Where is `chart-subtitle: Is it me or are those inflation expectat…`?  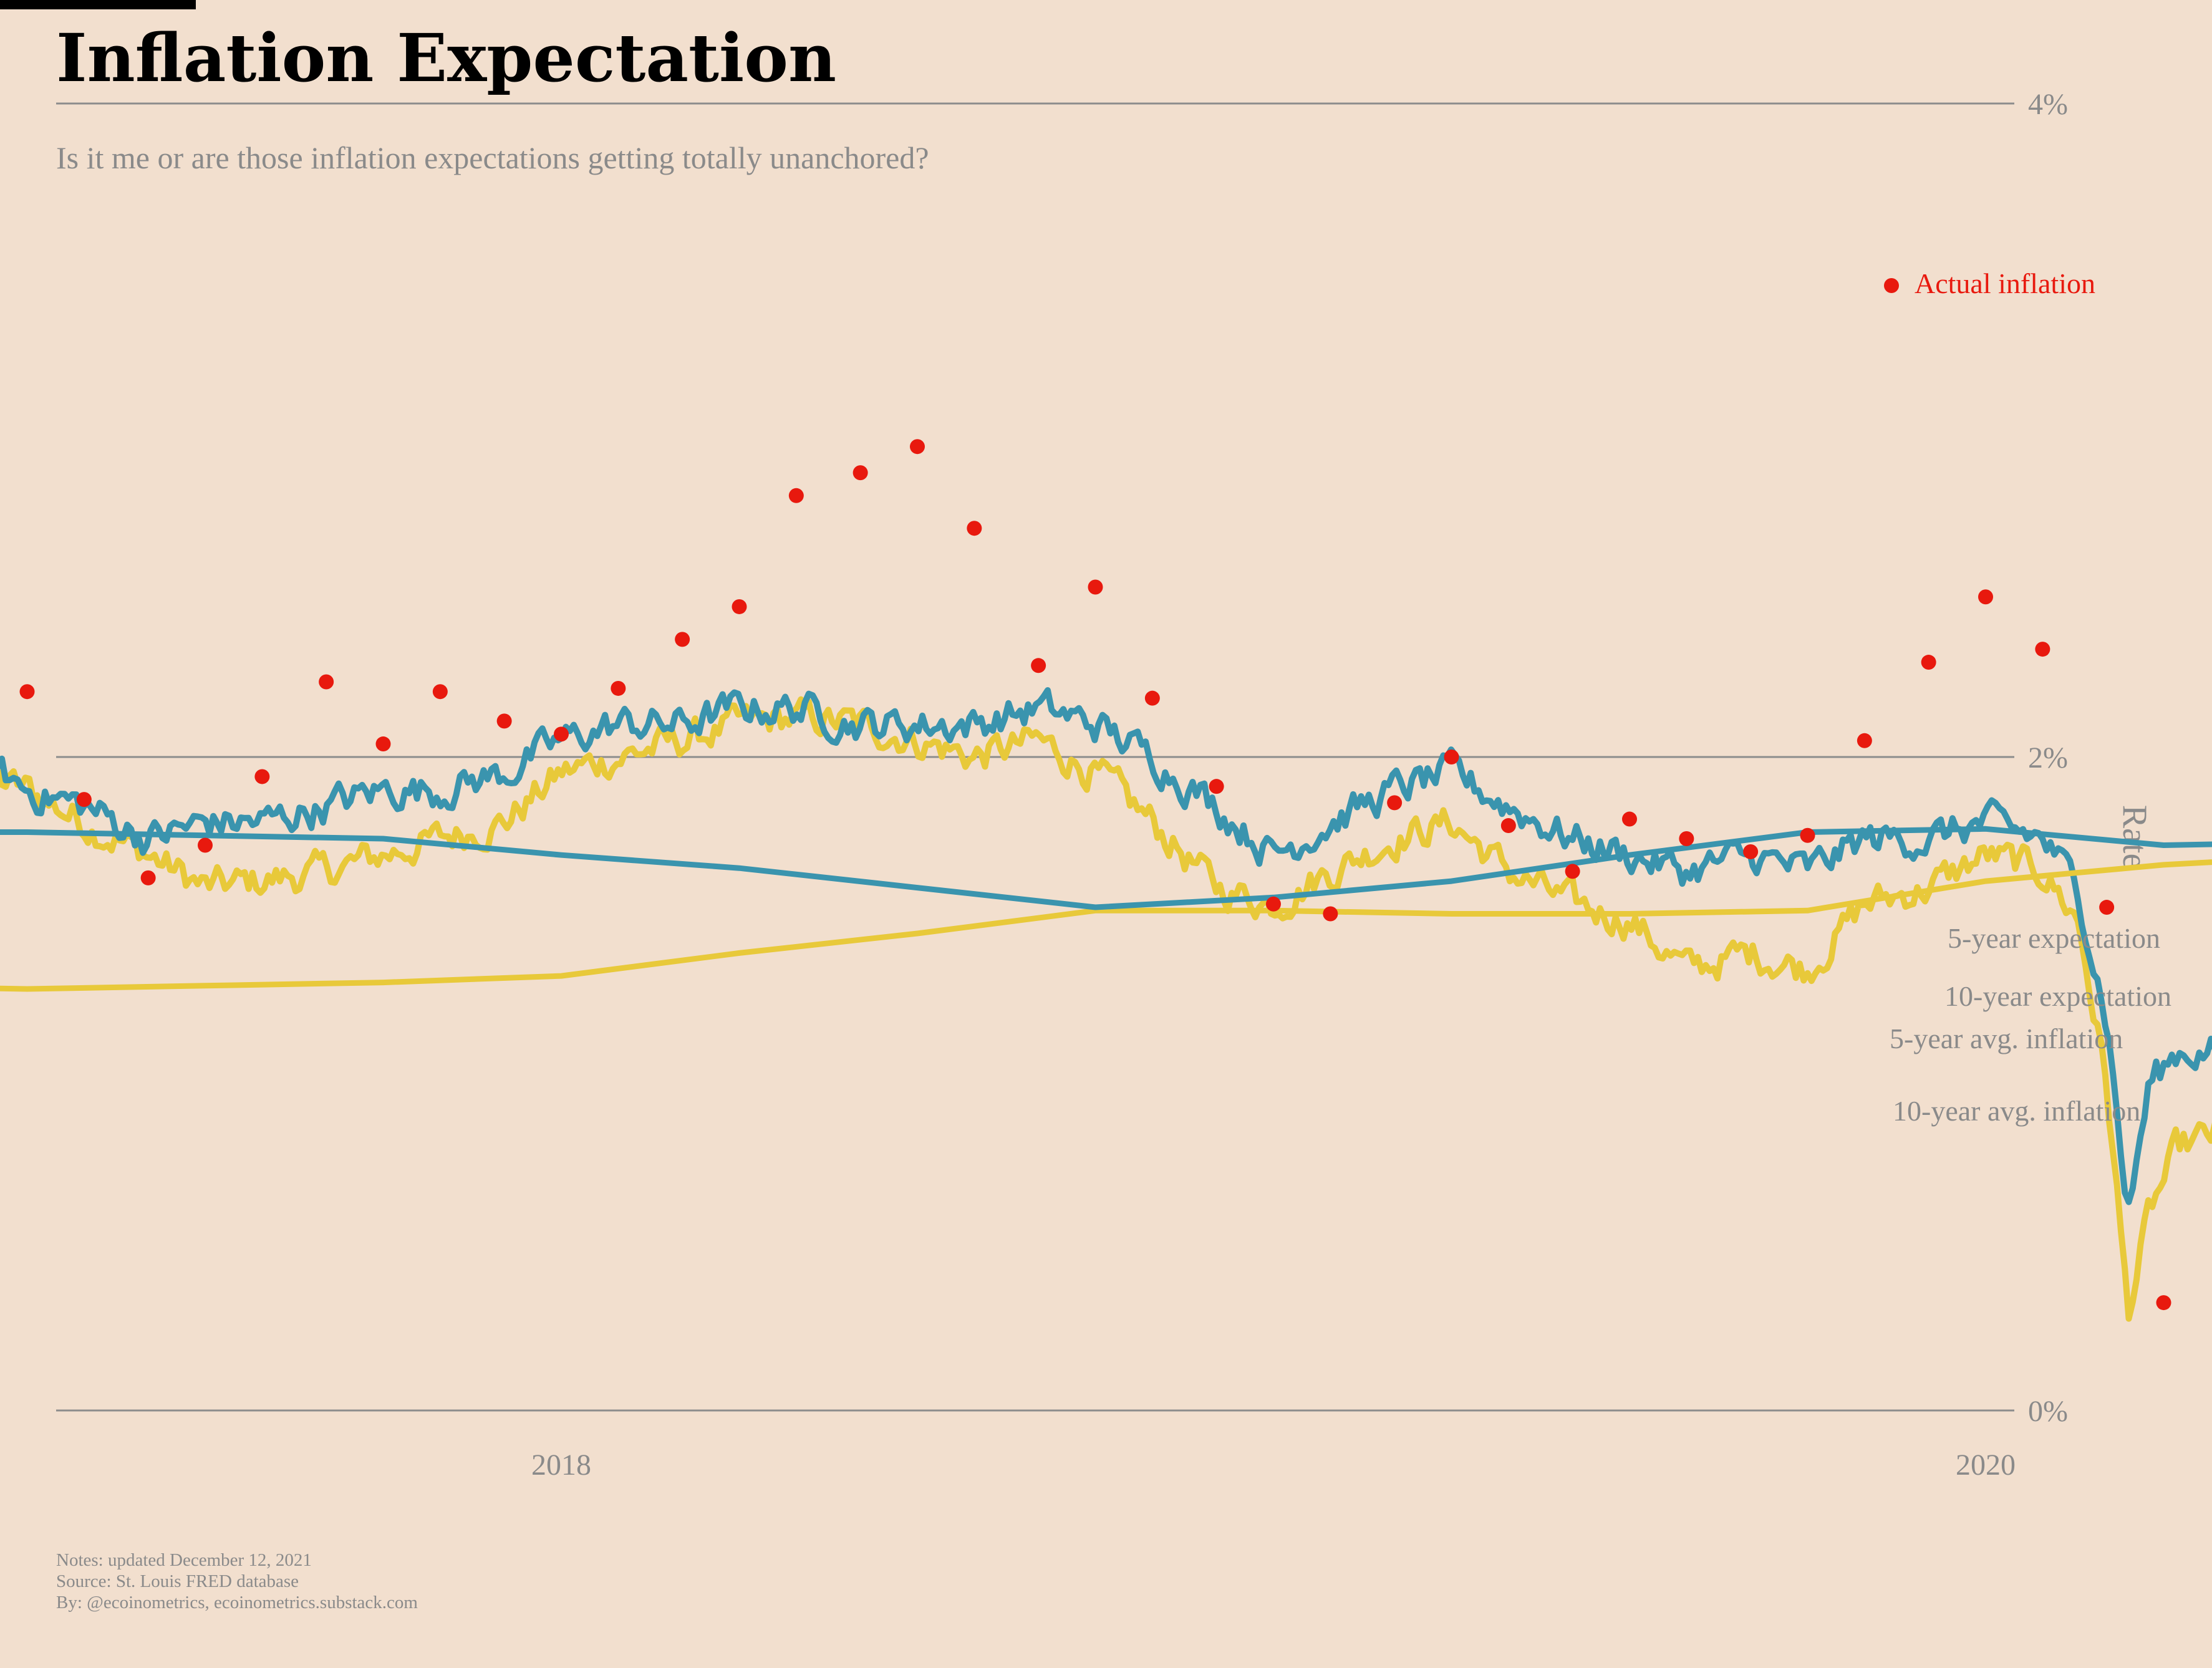
chart-subtitle: Is it me or are those inflation expectat… is located at coordinates (492, 157).